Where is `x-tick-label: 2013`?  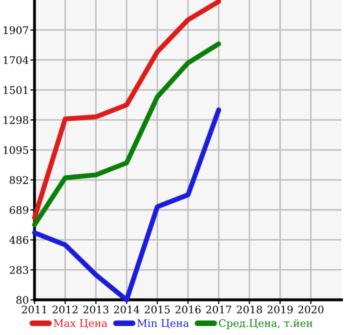 x-tick-label: 2013 is located at coordinates (95, 310).